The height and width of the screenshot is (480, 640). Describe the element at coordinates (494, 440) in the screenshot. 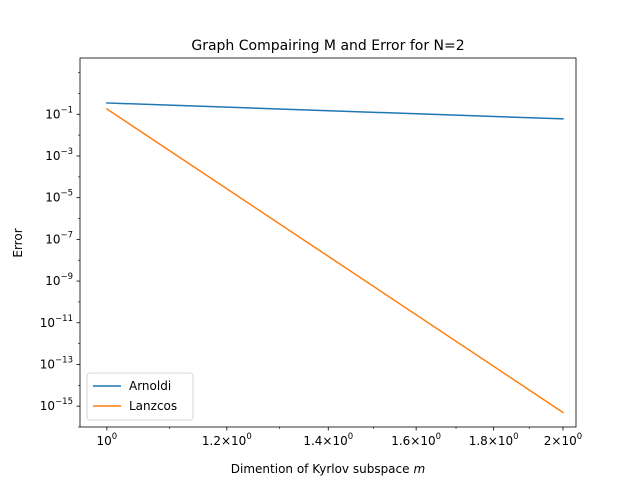

I see `x-tick-label: 1.8×100` at that location.